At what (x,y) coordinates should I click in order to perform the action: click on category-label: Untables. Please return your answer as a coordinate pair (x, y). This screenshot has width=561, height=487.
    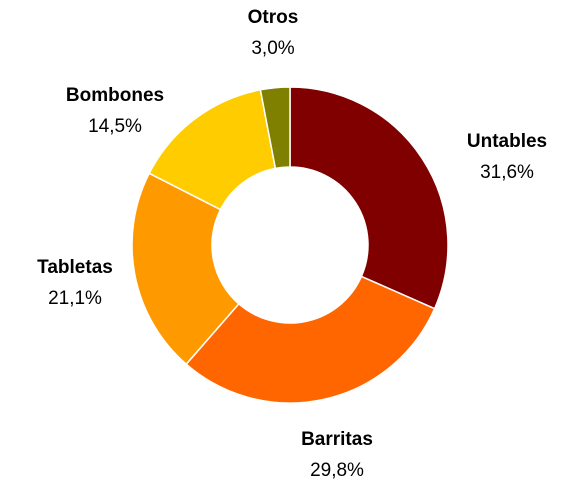
    Looking at the image, I should click on (507, 141).